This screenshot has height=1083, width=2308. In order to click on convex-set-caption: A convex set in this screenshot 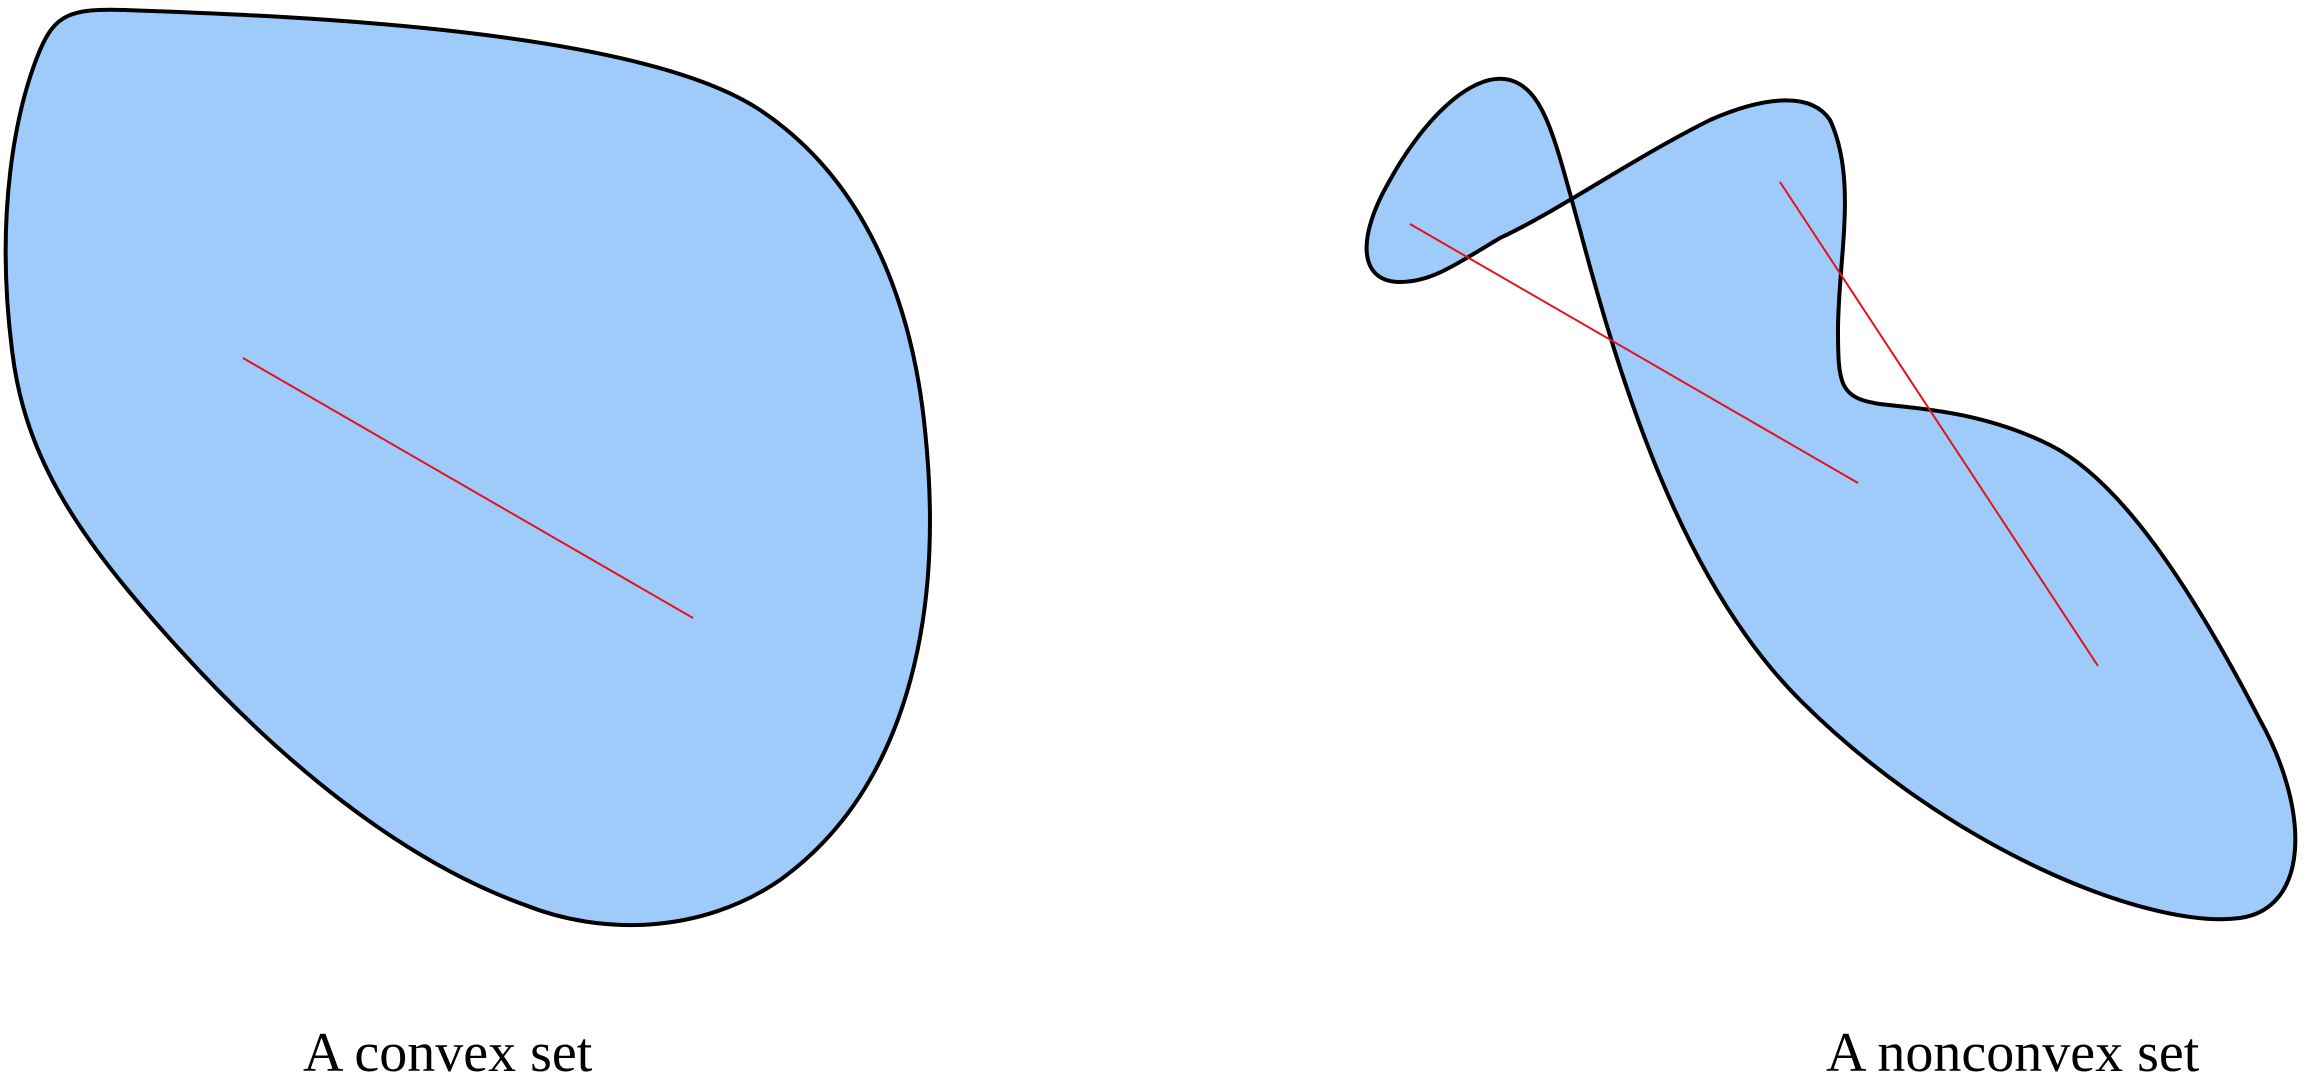, I will do `click(448, 1052)`.